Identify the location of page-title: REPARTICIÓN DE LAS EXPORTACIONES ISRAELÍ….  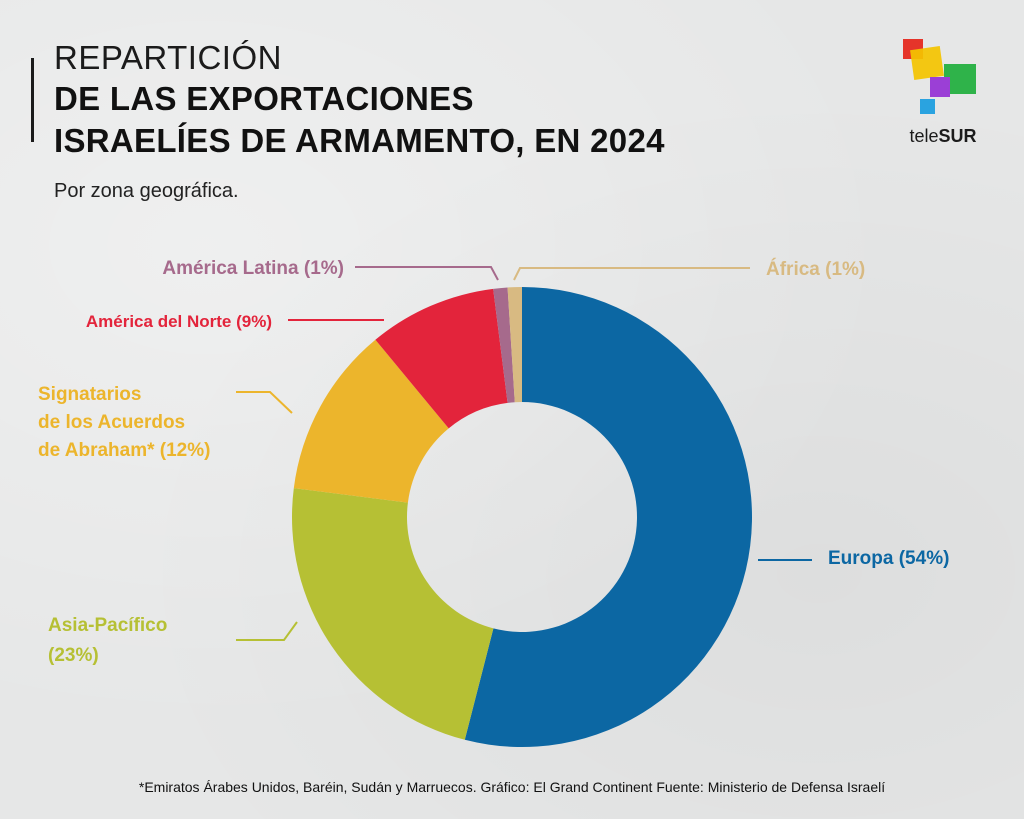
(359, 100).